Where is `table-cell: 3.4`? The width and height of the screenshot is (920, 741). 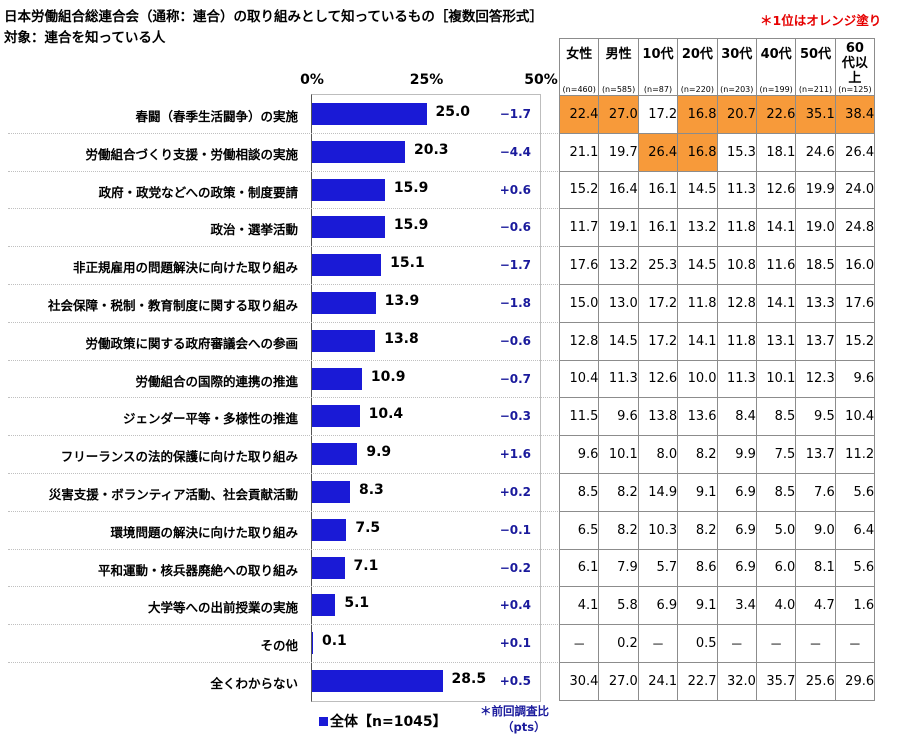
table-cell: 3.4 is located at coordinates (736, 606).